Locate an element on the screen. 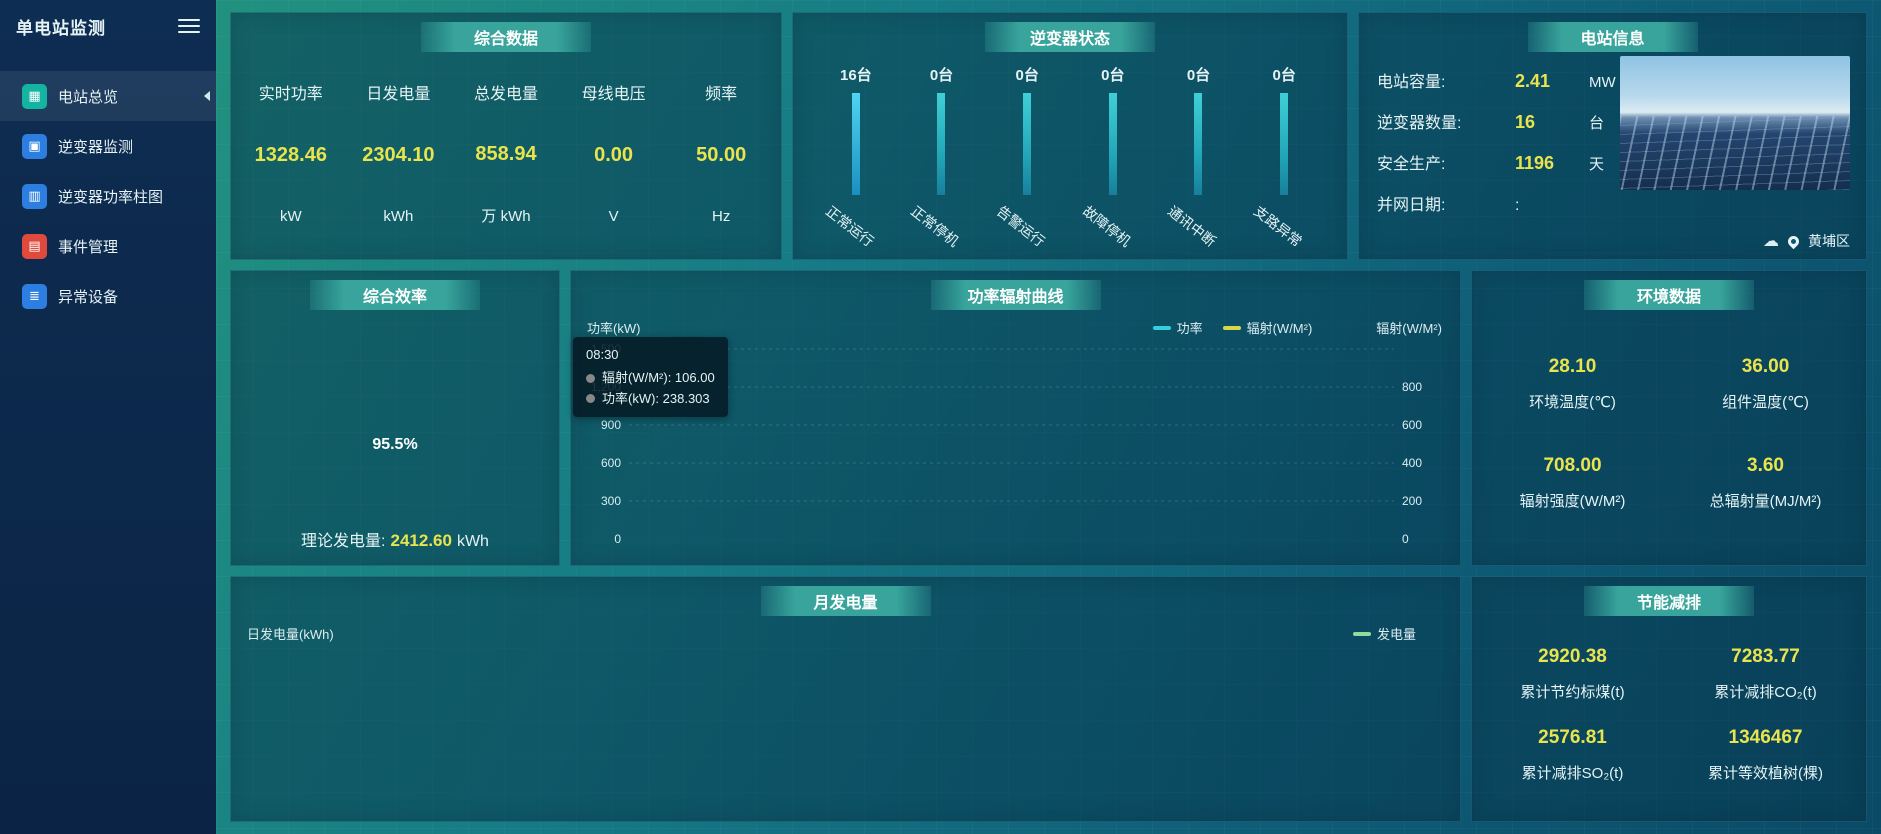 The image size is (1881, 834). tooltip-power-row: 功率(kW): 238.303 is located at coordinates (650, 399).